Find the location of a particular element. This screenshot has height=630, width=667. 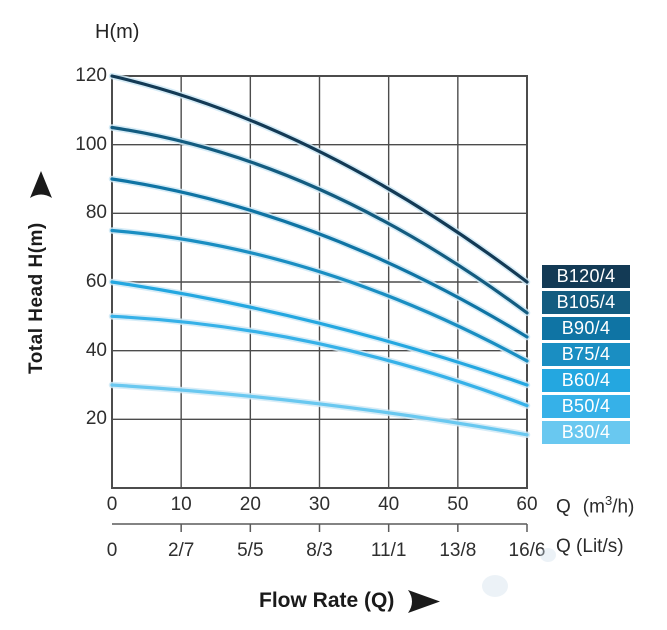

legend-item-B75/4: B75/4 is located at coordinates (586, 354).